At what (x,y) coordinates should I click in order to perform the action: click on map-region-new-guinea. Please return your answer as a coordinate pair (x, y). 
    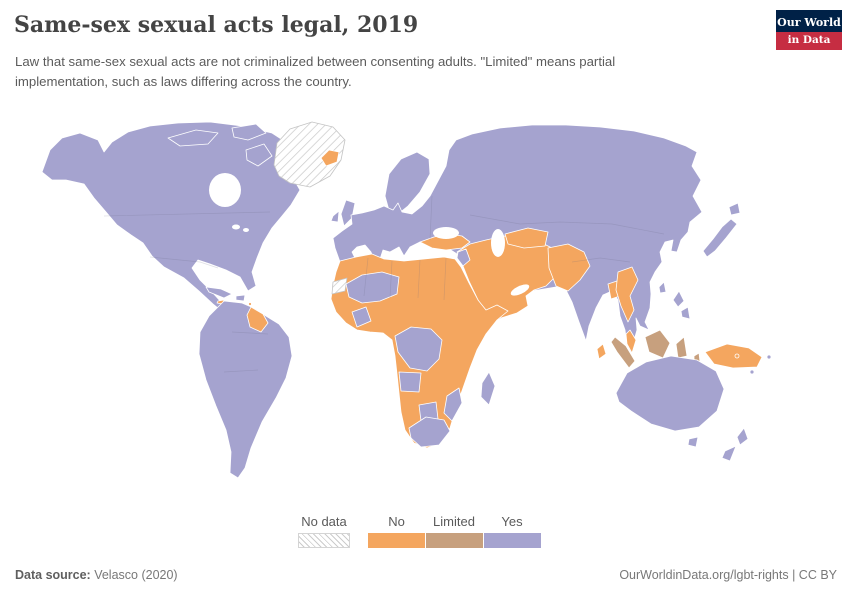
    Looking at the image, I should click on (733, 356).